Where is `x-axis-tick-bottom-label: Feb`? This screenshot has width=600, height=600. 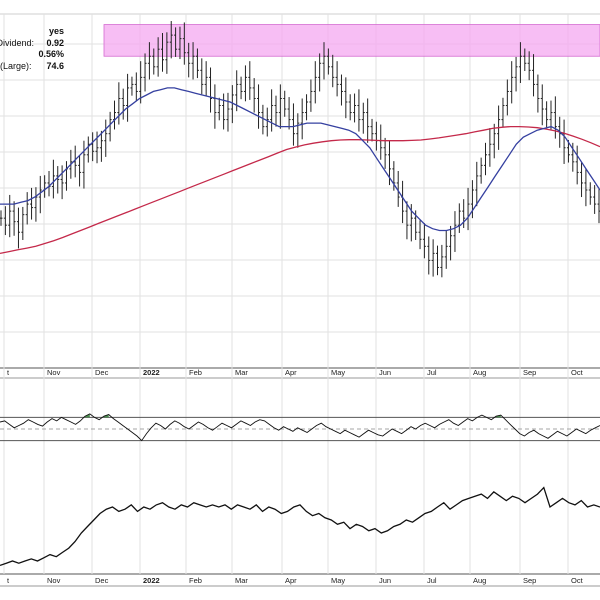 x-axis-tick-bottom-label: Feb is located at coordinates (195, 580).